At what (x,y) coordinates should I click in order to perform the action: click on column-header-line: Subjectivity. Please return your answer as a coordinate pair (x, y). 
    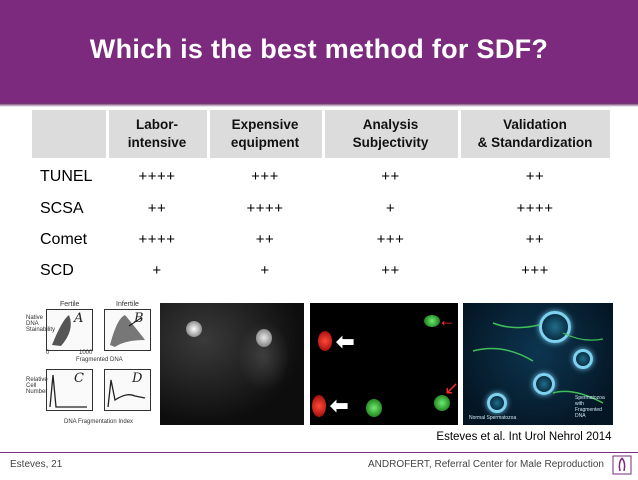
    Looking at the image, I should click on (390, 142).